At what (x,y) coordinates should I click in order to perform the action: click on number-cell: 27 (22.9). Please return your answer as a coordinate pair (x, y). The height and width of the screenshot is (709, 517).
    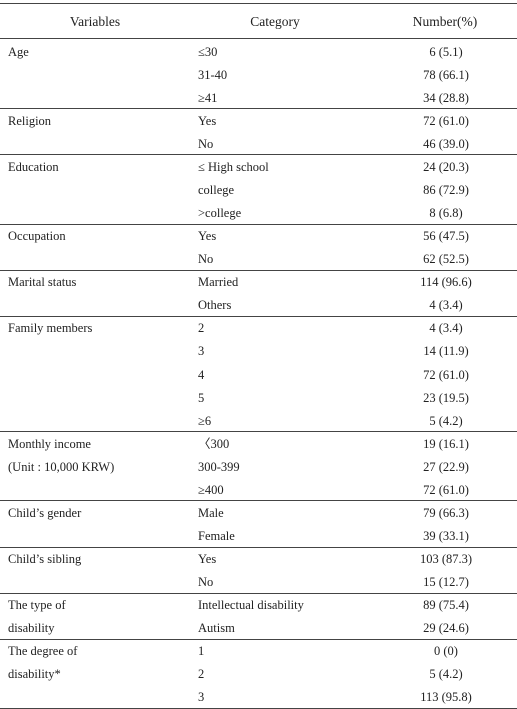
    Looking at the image, I should click on (446, 466).